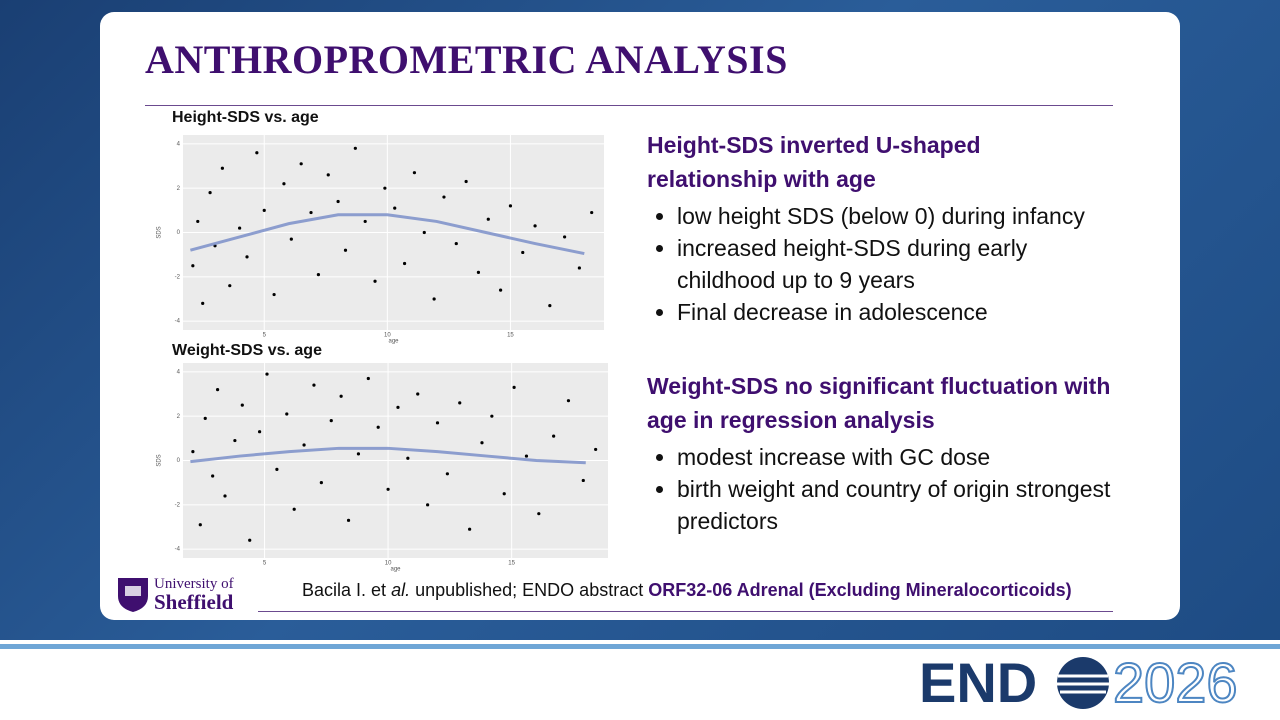 The image size is (1280, 720). Describe the element at coordinates (1083, 684) in the screenshot. I see `globe-lines` at that location.